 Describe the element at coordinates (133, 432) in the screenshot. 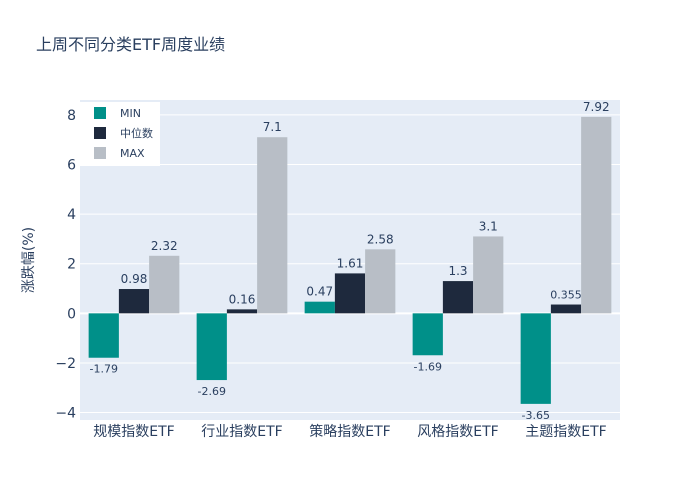

I see `x-tick-label: 规模指数ETF` at that location.